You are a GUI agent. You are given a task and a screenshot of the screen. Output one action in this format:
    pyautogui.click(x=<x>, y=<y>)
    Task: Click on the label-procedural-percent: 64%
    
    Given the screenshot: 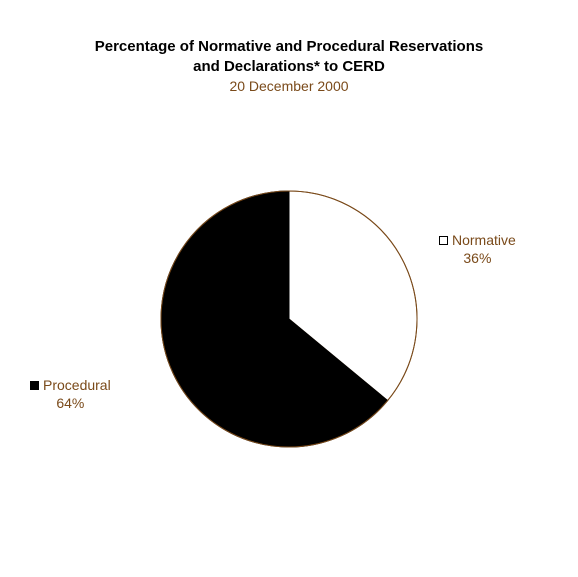 What is the action you would take?
    pyautogui.click(x=70, y=403)
    